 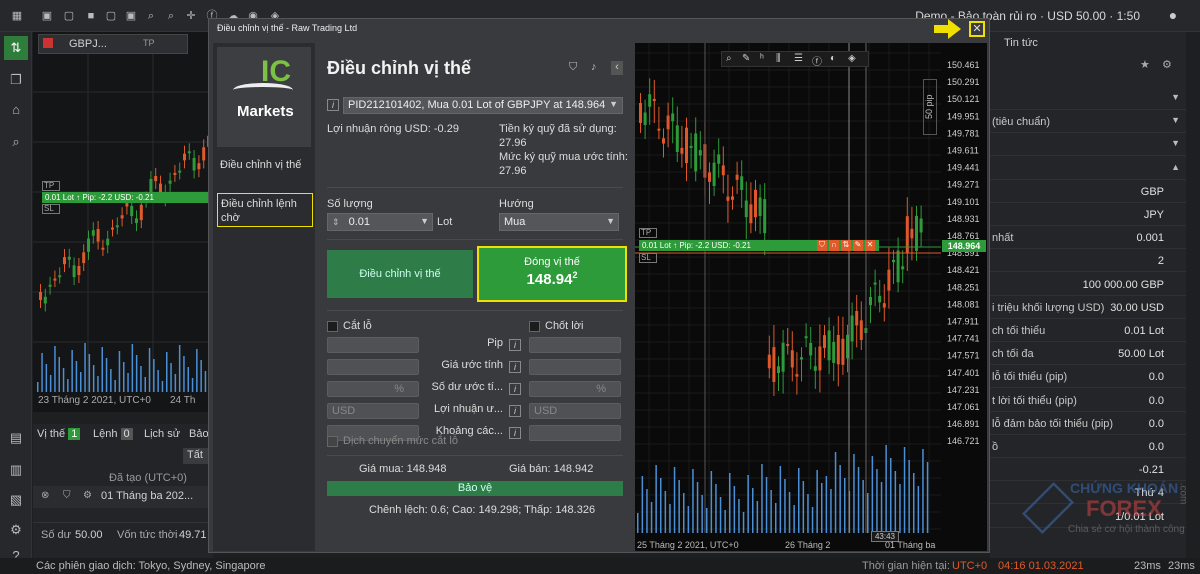 What do you see at coordinates (759, 245) in the screenshot?
I see `position-line: 0.01 Lot ↑ Pip: -2.2 USD: -0.21` at bounding box center [759, 245].